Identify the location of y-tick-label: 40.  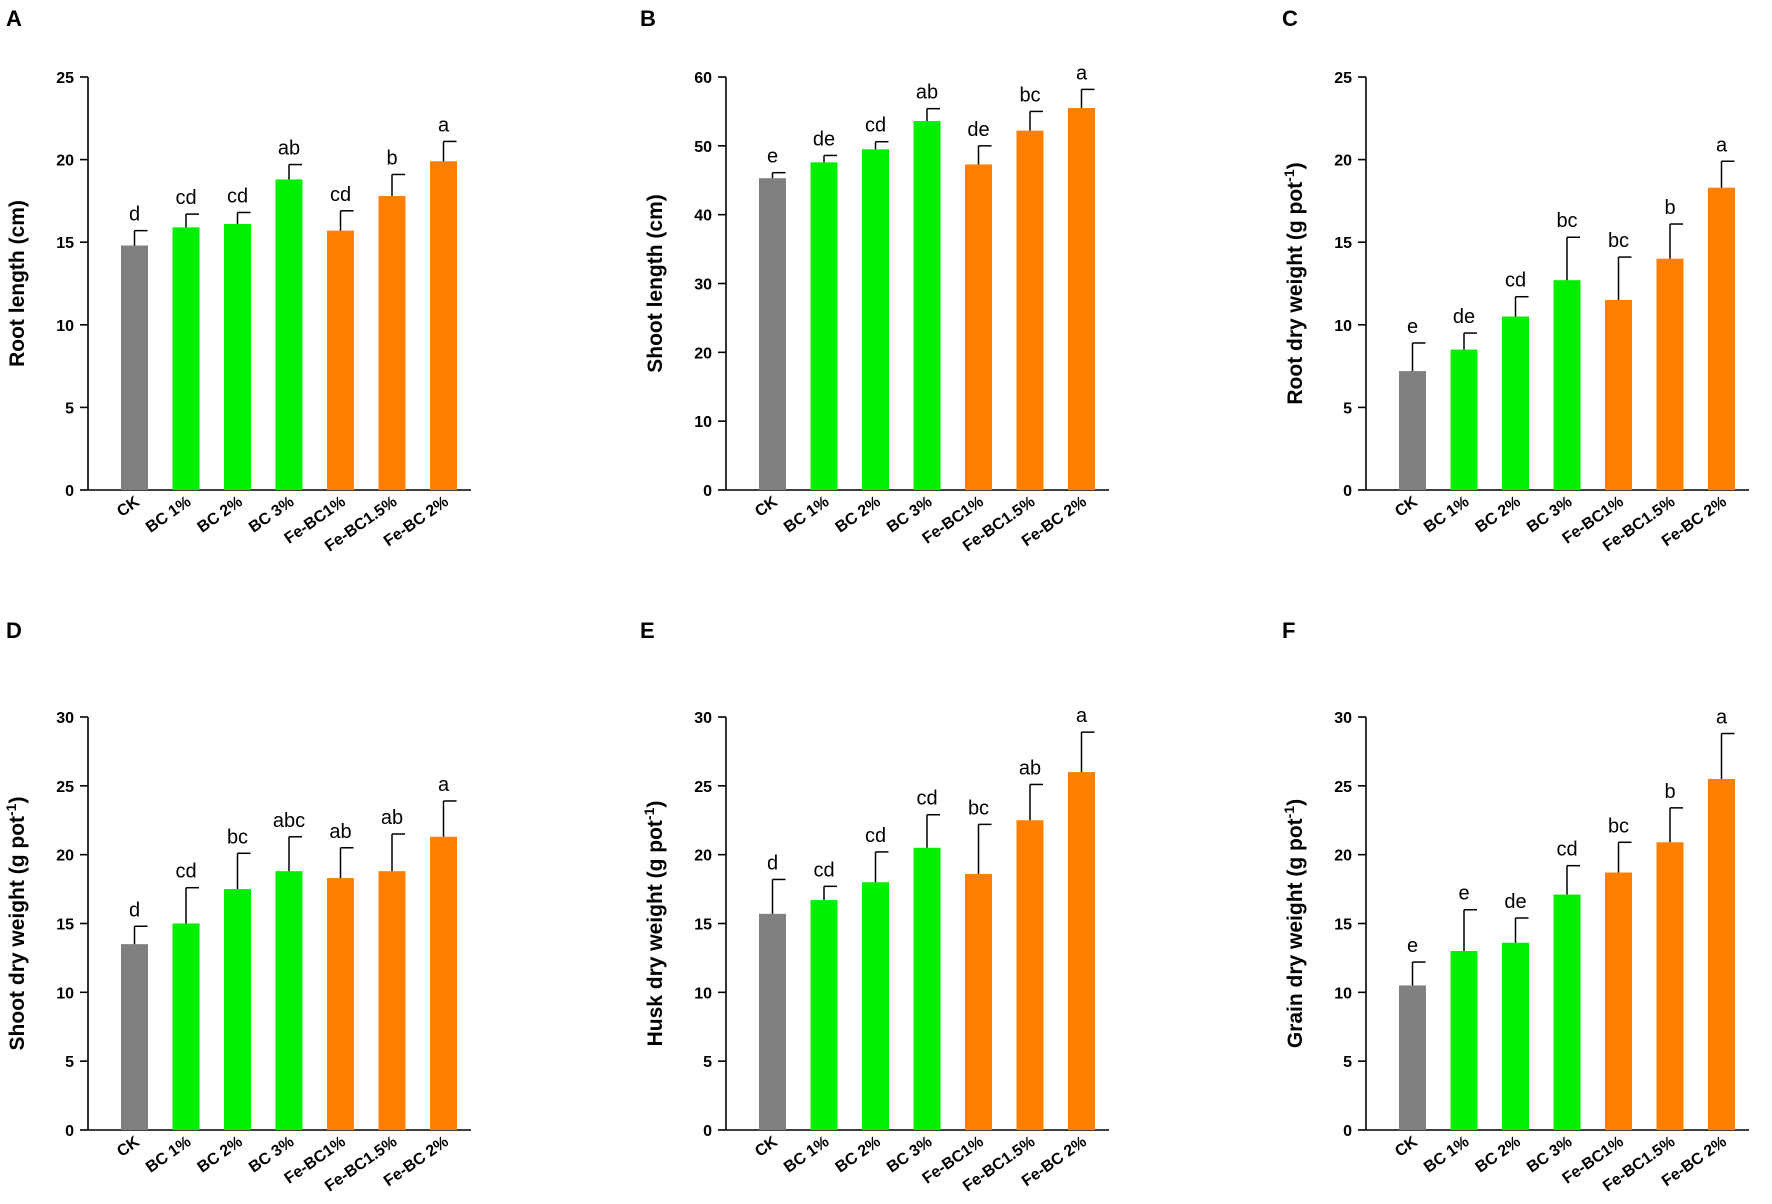
(703, 216).